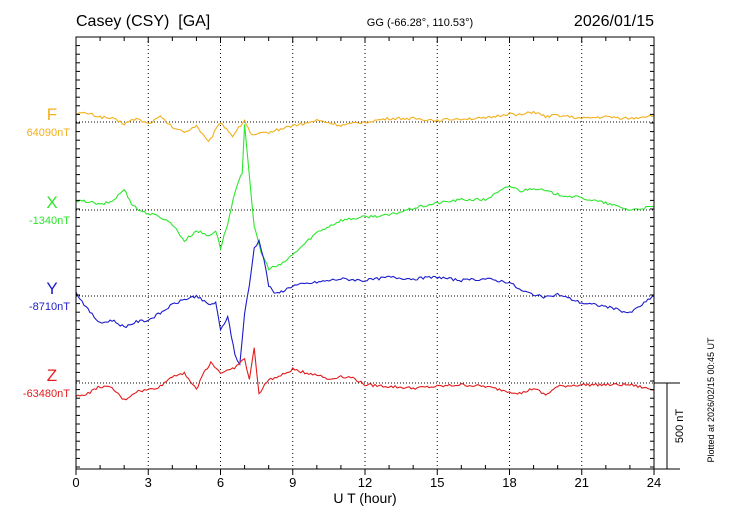 The height and width of the screenshot is (520, 730). What do you see at coordinates (365, 482) in the screenshot?
I see `x-tick-label: 12` at bounding box center [365, 482].